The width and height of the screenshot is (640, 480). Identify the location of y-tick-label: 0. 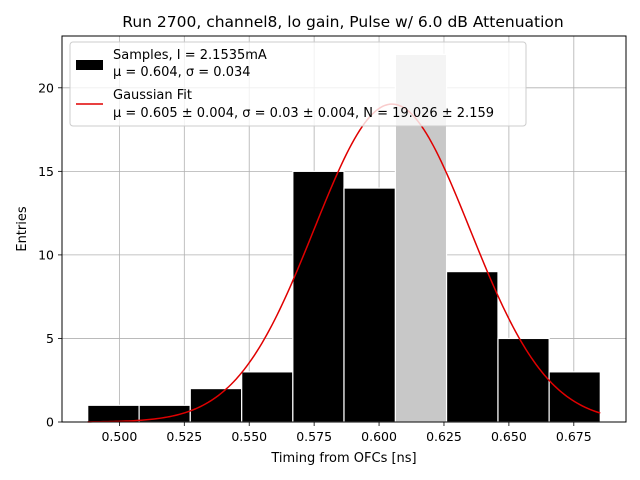
(50, 422).